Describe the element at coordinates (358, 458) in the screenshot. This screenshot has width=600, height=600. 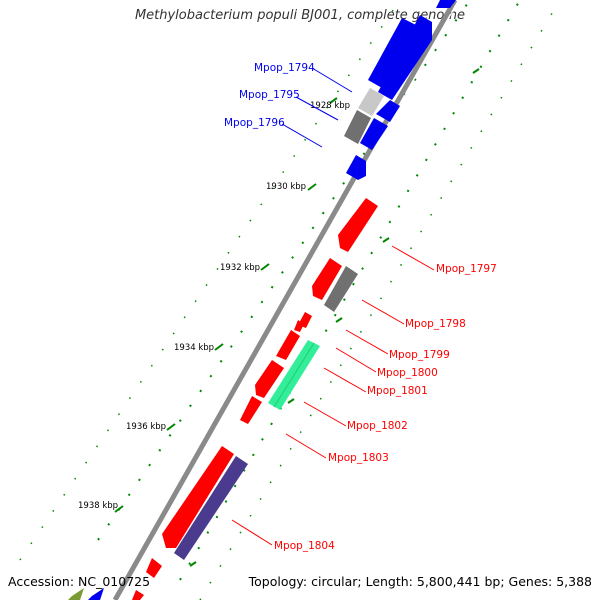
I see `gene-label-mpop-1803: Mpop_1803` at that location.